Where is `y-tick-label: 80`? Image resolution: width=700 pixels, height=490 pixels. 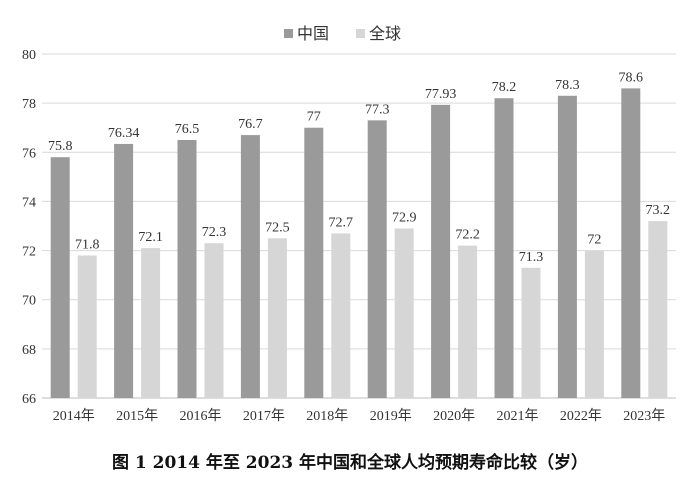
y-tick-label: 80 is located at coordinates (29, 55).